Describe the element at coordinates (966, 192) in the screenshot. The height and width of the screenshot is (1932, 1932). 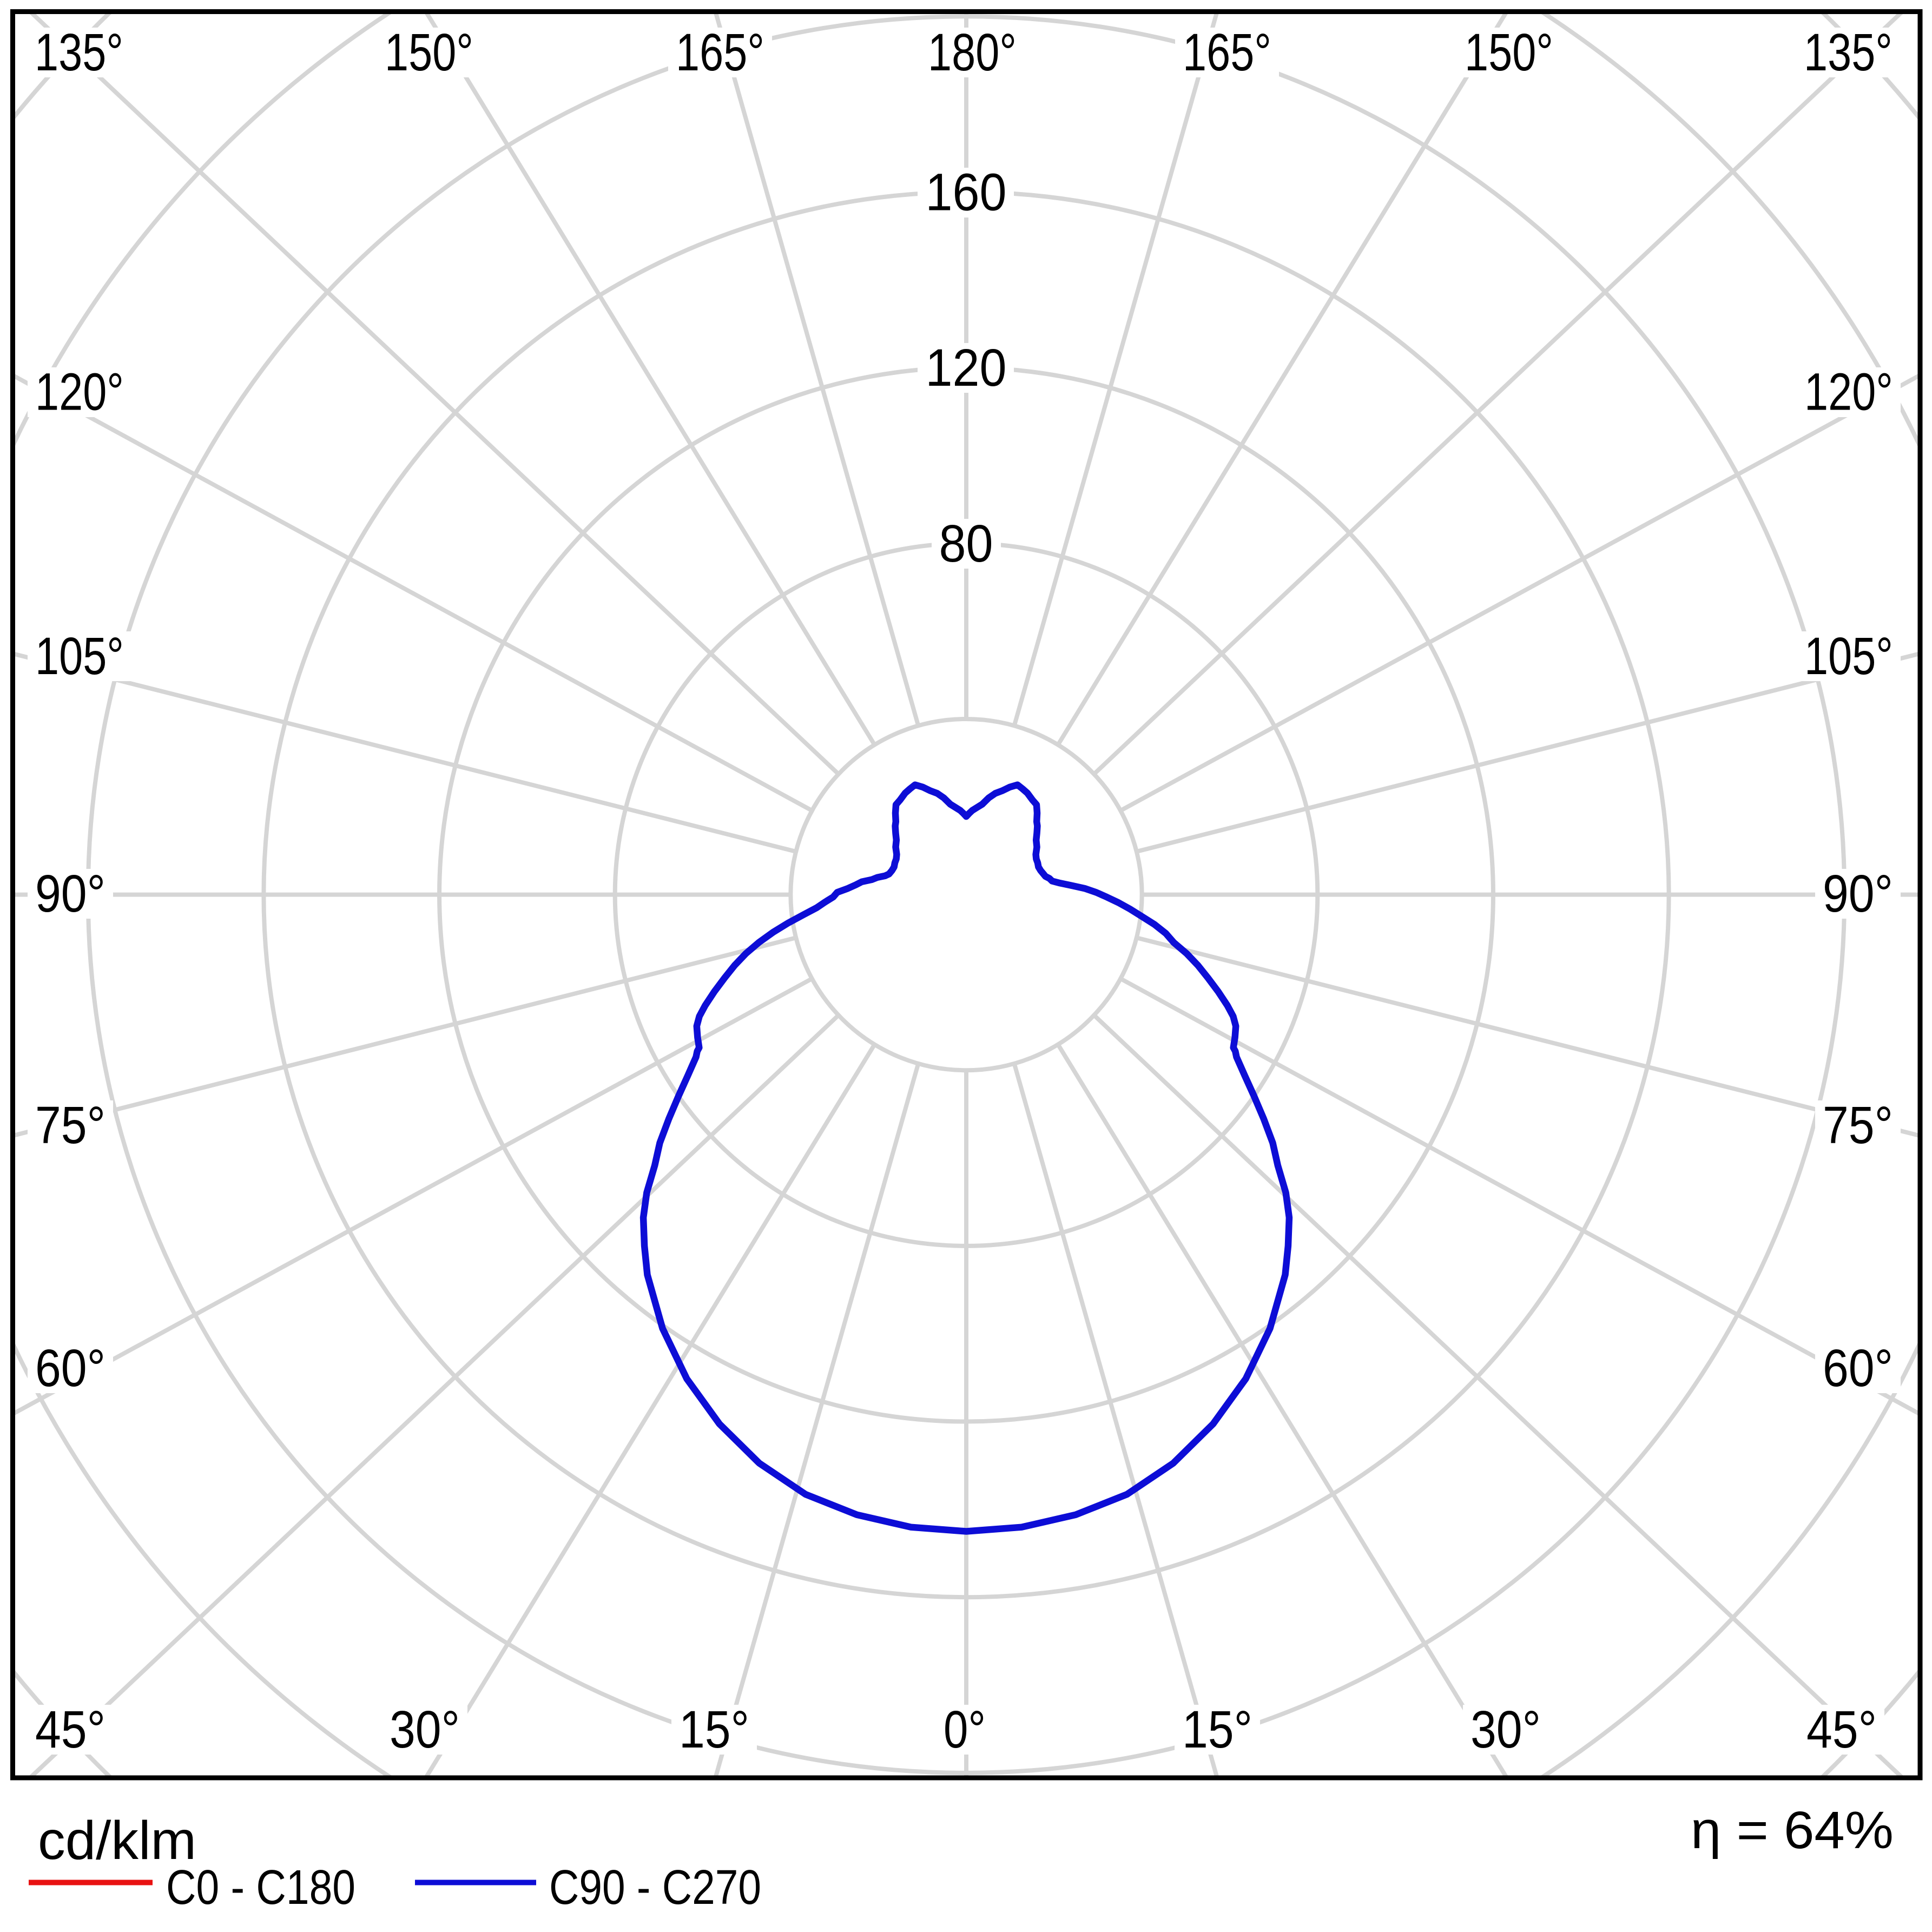
I see `svg-text: 160` at that location.